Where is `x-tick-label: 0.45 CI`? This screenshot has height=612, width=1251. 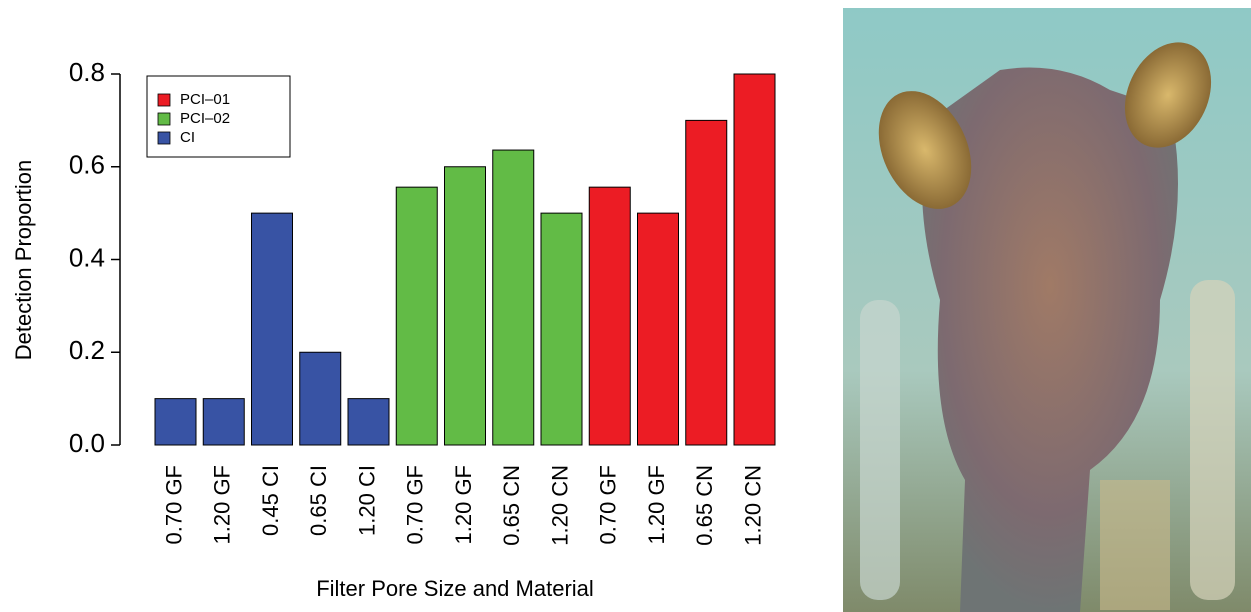 x-tick-label: 0.45 CI is located at coordinates (270, 500).